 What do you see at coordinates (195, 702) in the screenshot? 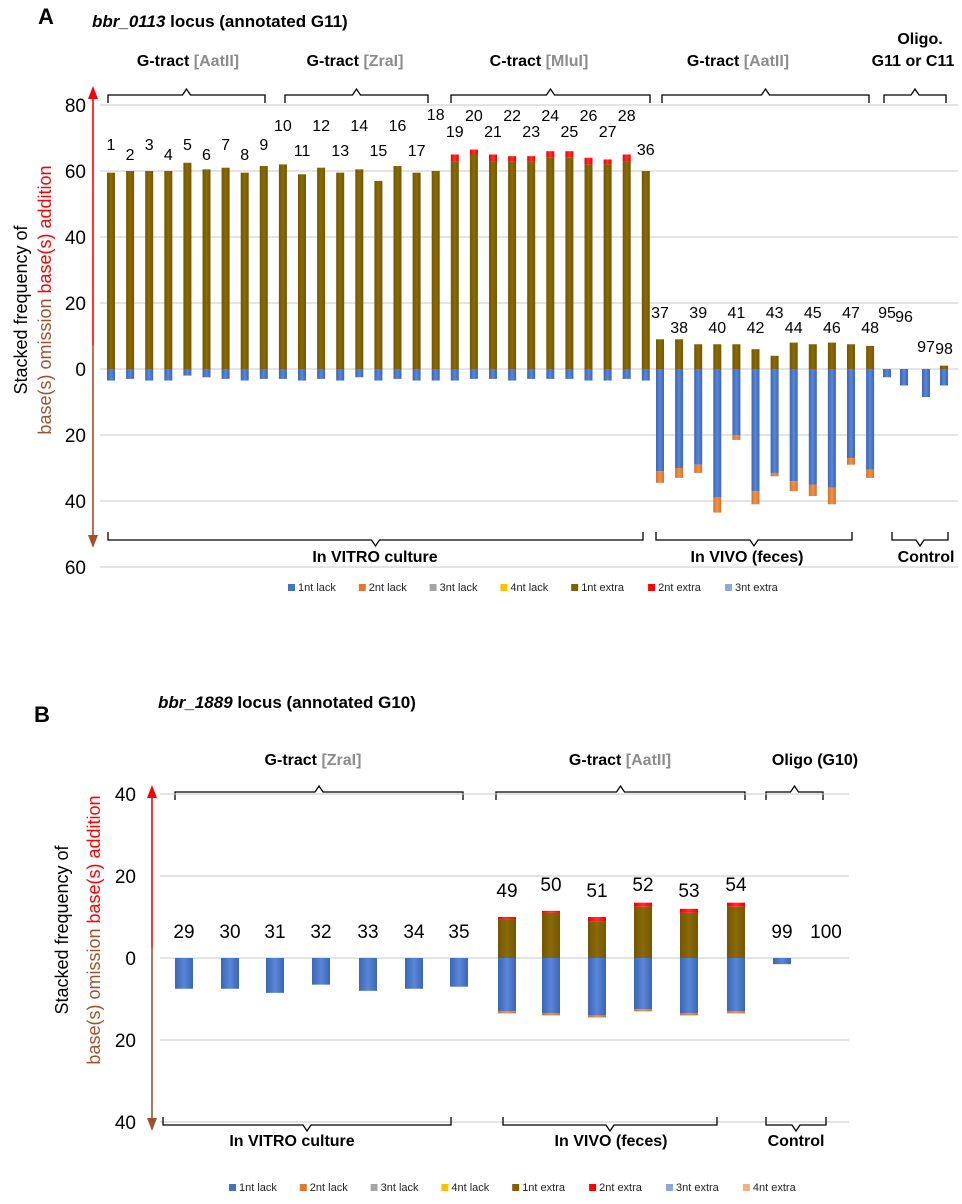
I see `panel-b-title-italic: bbr_1889` at bounding box center [195, 702].